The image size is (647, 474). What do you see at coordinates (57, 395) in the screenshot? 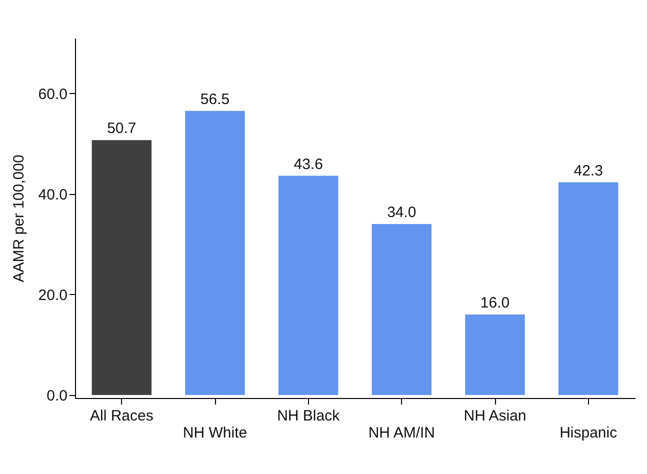
I see `y-tick-label: 0.0` at bounding box center [57, 395].